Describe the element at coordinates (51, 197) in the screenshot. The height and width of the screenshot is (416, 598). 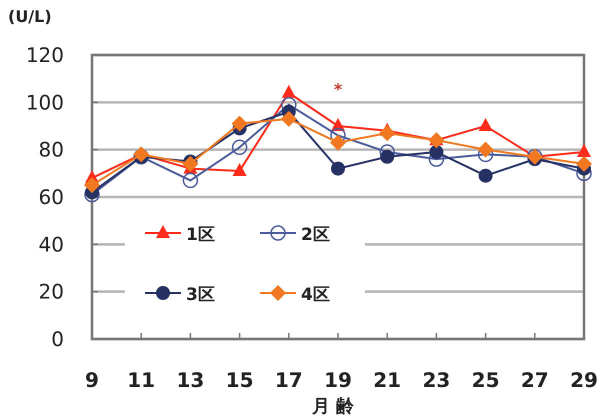
I see `y-tick-label: 60` at that location.